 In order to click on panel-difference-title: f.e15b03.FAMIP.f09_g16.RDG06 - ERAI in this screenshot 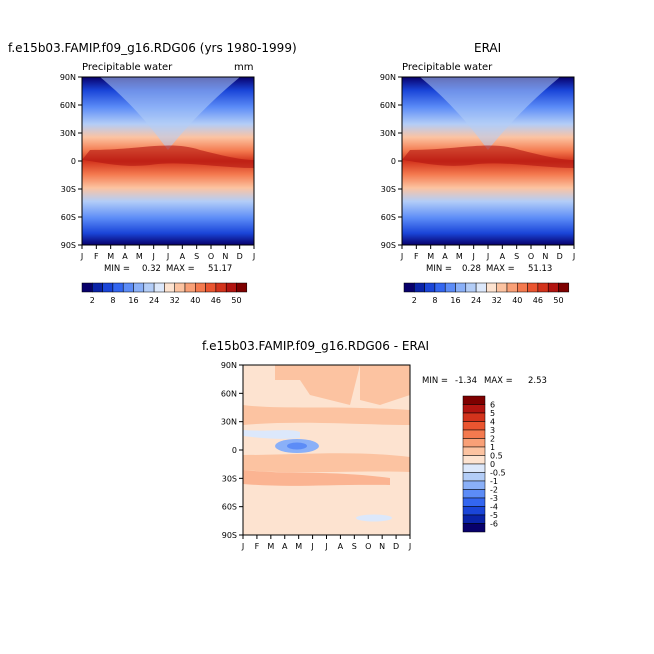, I will do `click(315, 346)`.